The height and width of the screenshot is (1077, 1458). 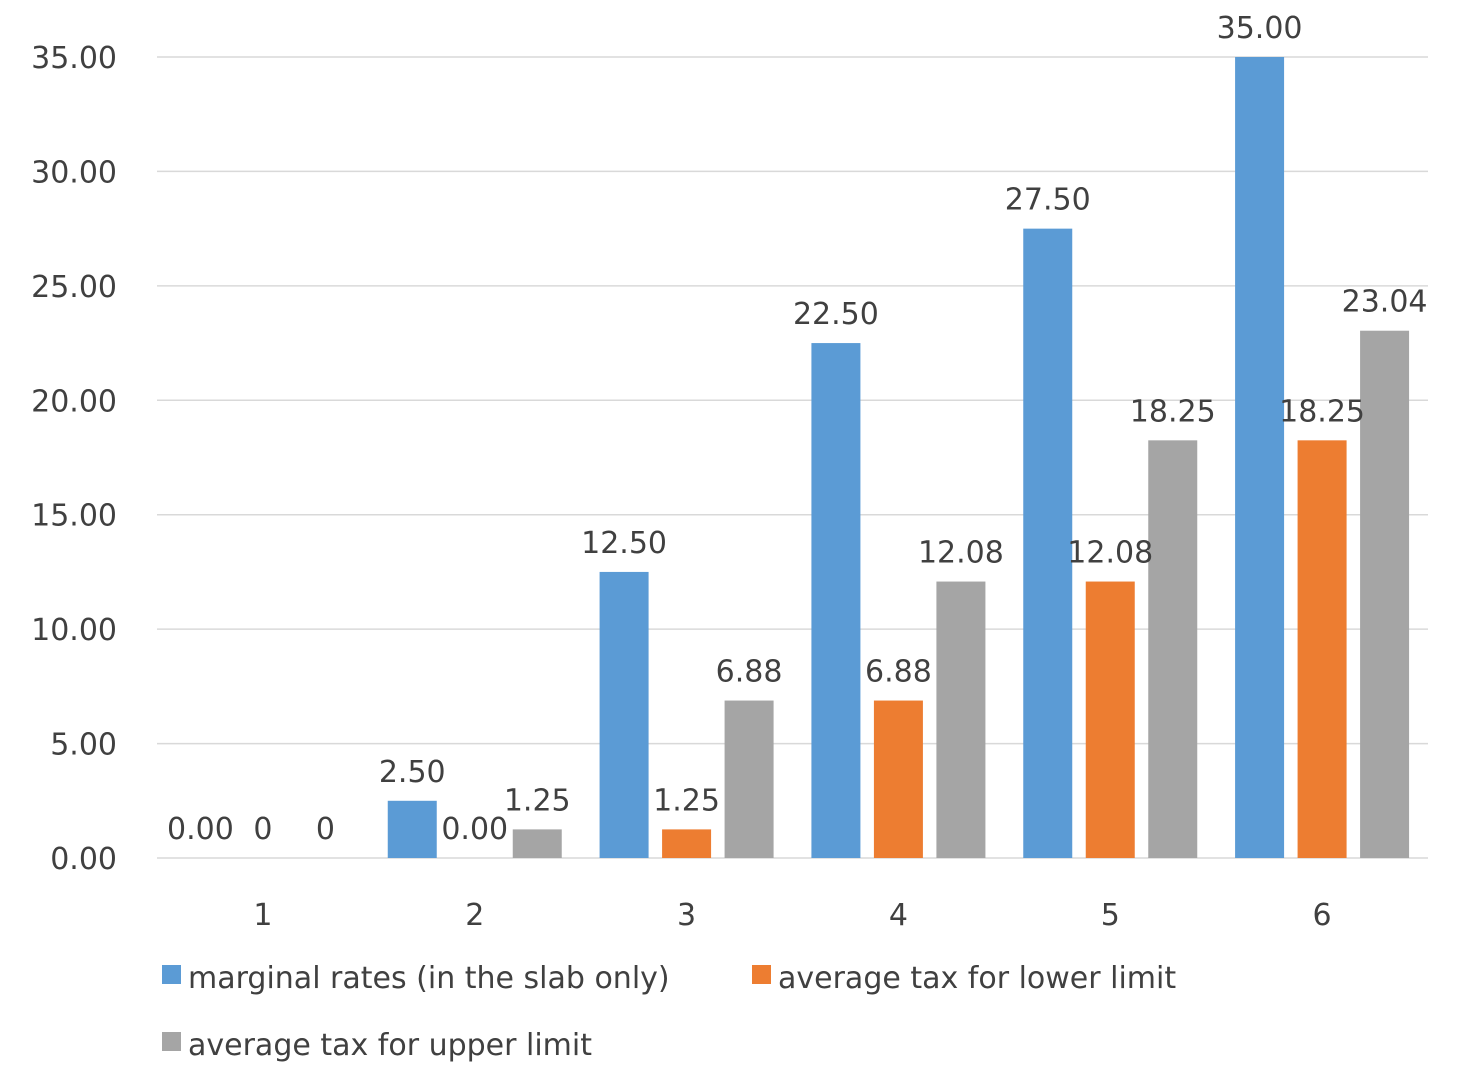 What do you see at coordinates (429, 978) in the screenshot?
I see `legend-label: marginal rates (in the slab only)` at bounding box center [429, 978].